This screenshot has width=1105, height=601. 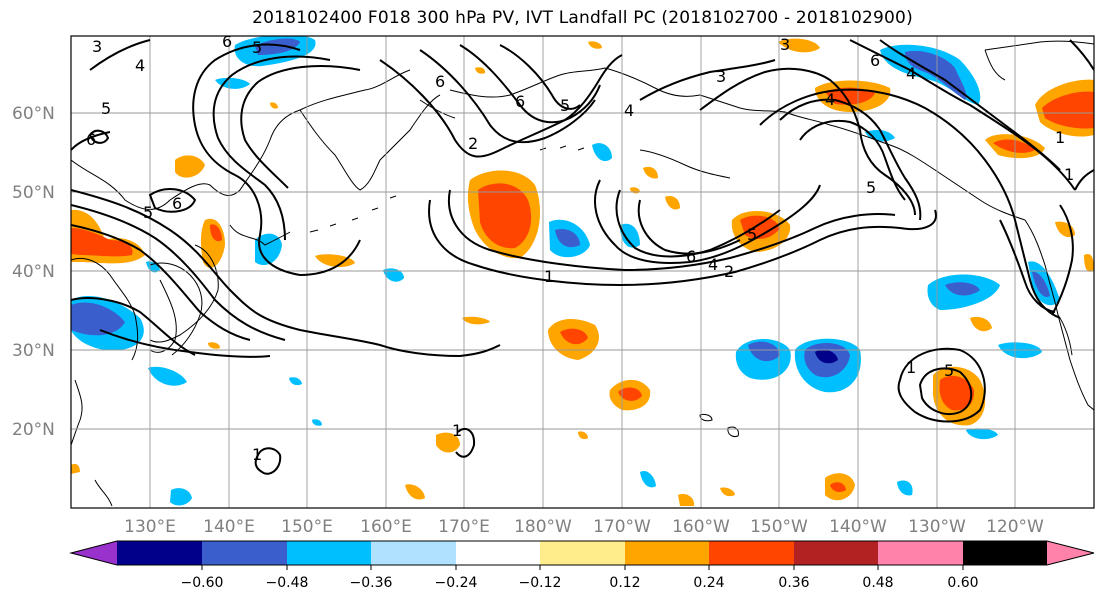 What do you see at coordinates (33, 193) in the screenshot?
I see `lat-label: 50°N` at bounding box center [33, 193].